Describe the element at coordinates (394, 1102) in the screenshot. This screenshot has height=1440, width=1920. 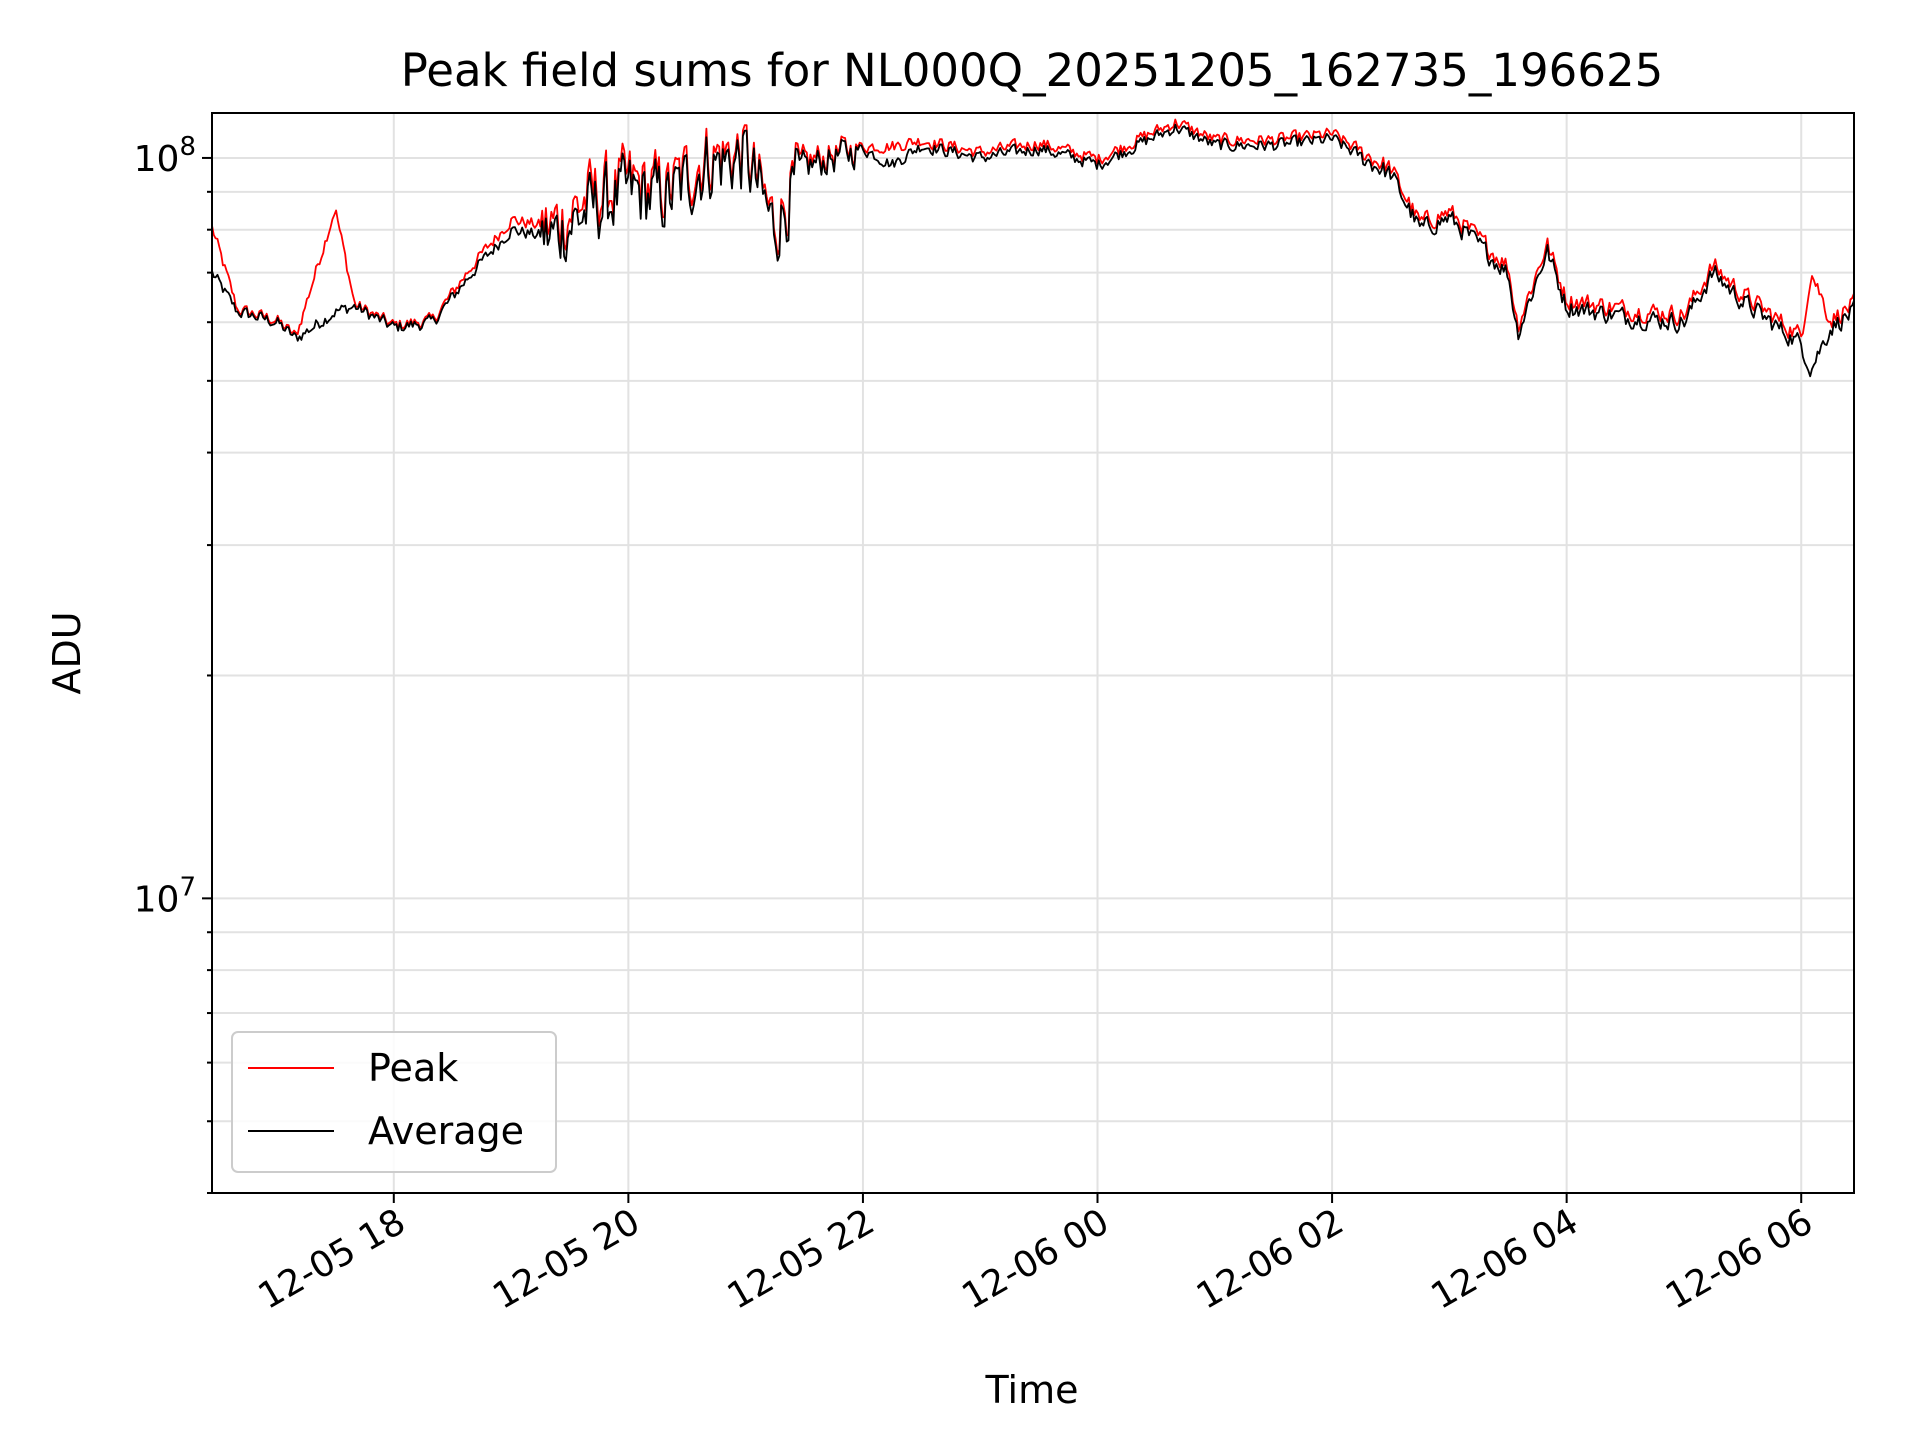
I see `legend: Peak Average` at that location.